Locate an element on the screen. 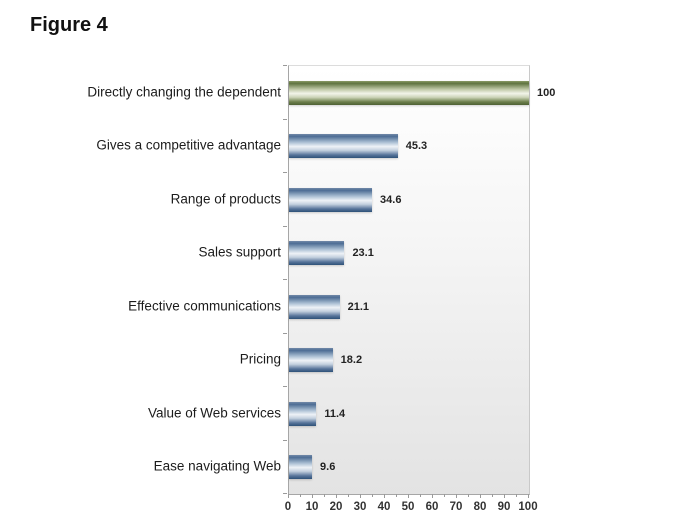 The image size is (675, 532). x-axis-tick-label-60: 60 is located at coordinates (432, 507).